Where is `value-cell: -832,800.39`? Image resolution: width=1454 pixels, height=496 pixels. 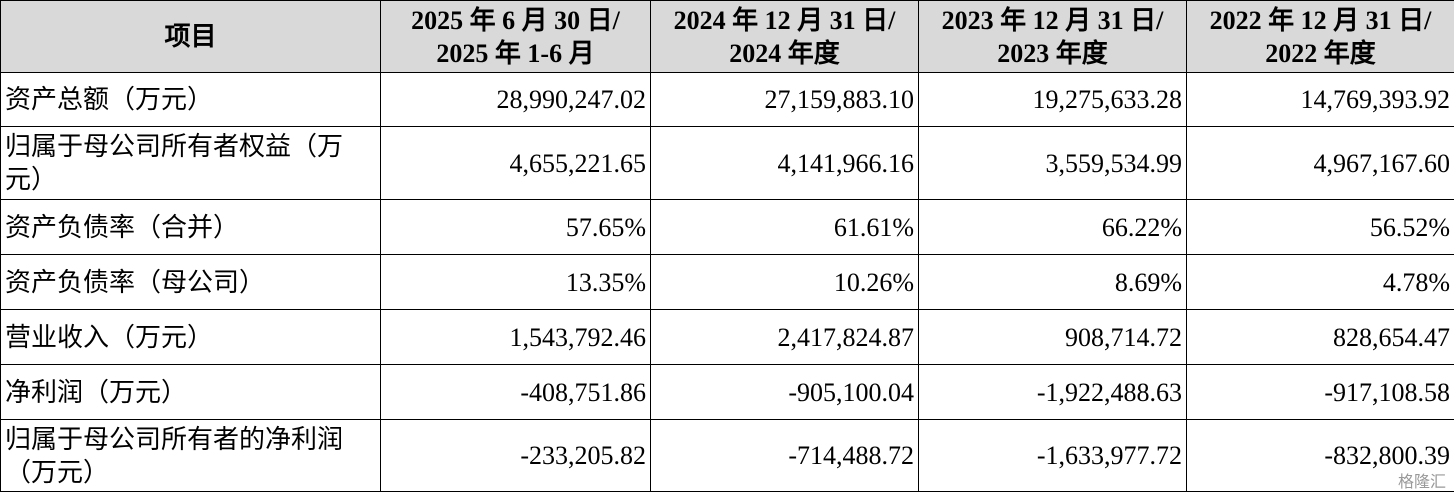 value-cell: -832,800.39 is located at coordinates (1320, 455).